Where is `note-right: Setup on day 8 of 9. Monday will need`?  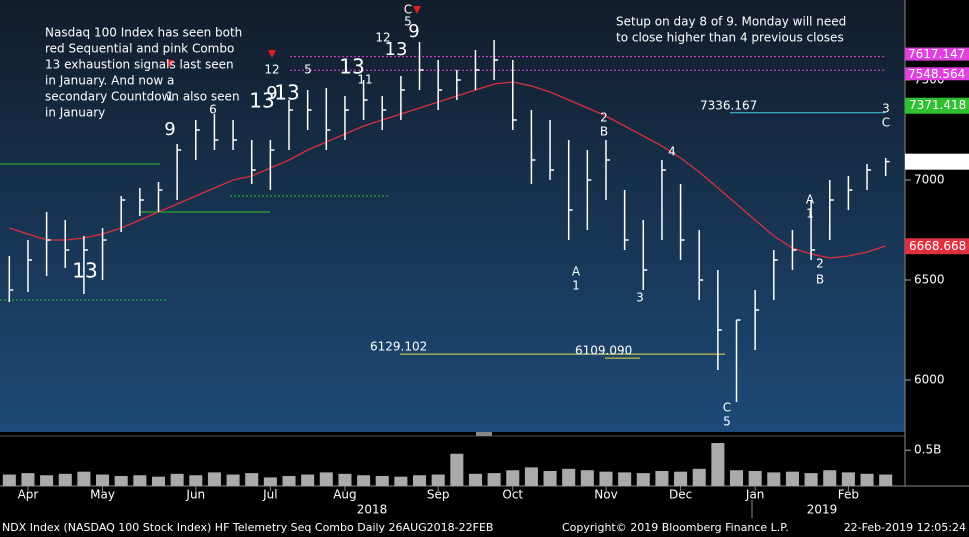
note-right: Setup on day 8 of 9. Monday will need is located at coordinates (731, 22).